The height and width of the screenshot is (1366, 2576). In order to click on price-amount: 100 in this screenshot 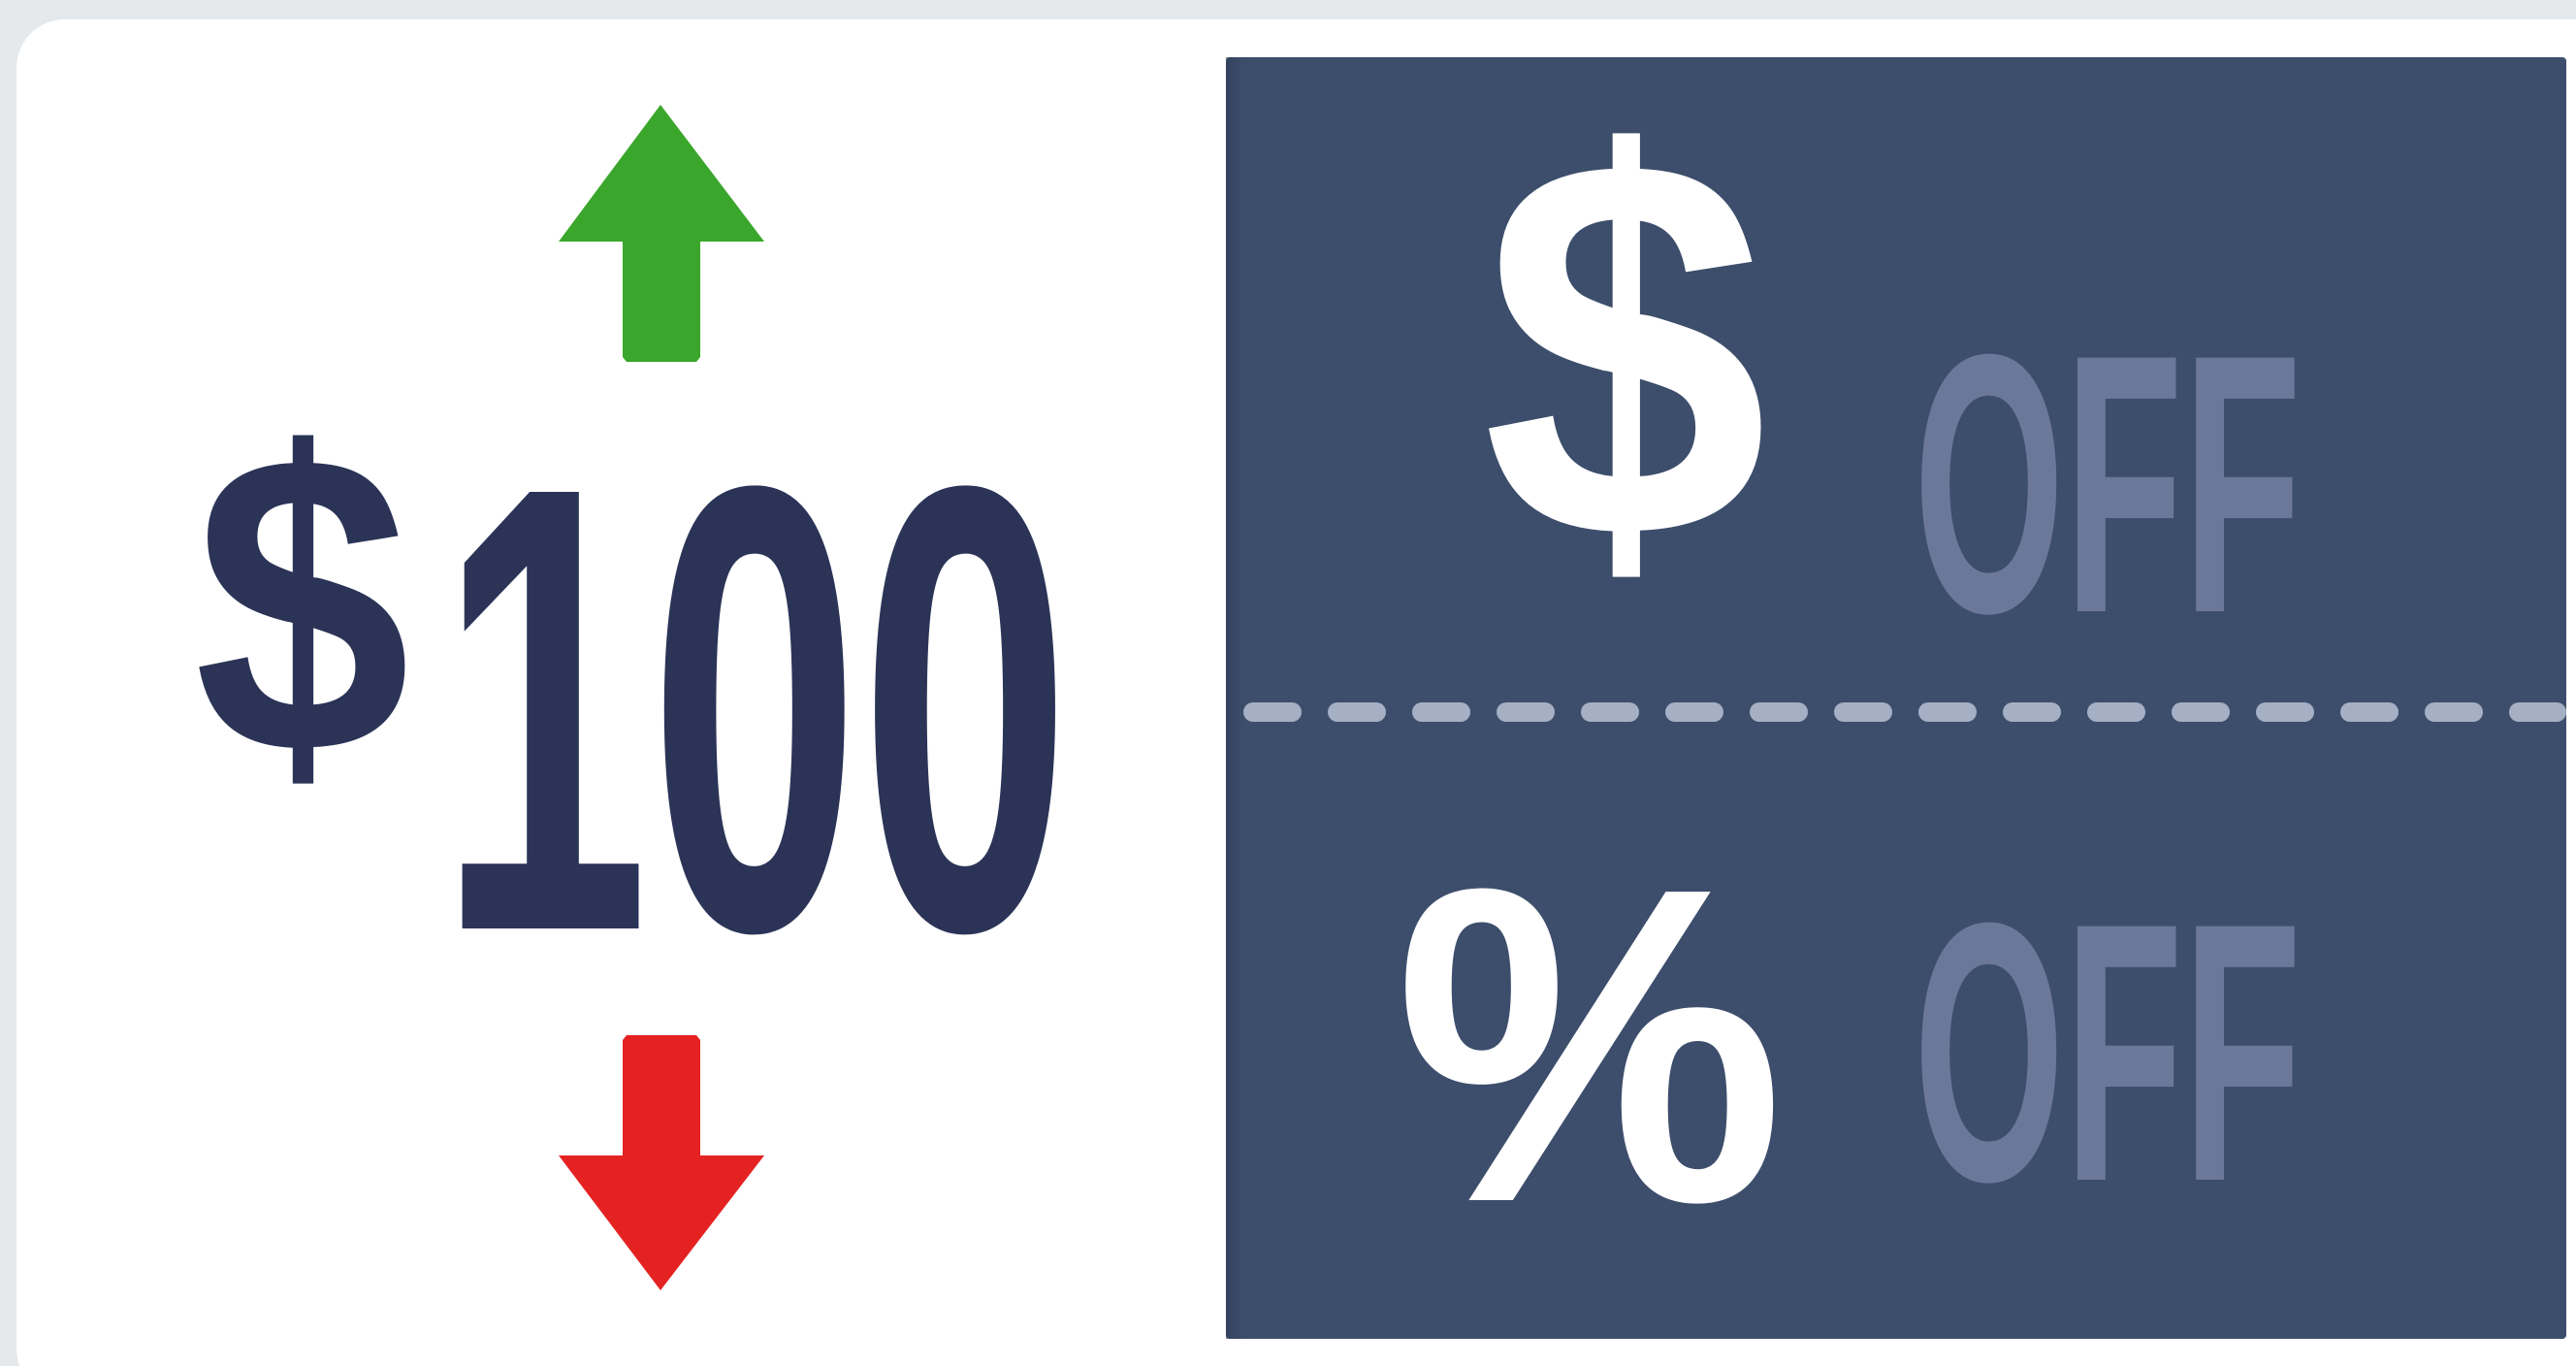, I will do `click(754, 708)`.